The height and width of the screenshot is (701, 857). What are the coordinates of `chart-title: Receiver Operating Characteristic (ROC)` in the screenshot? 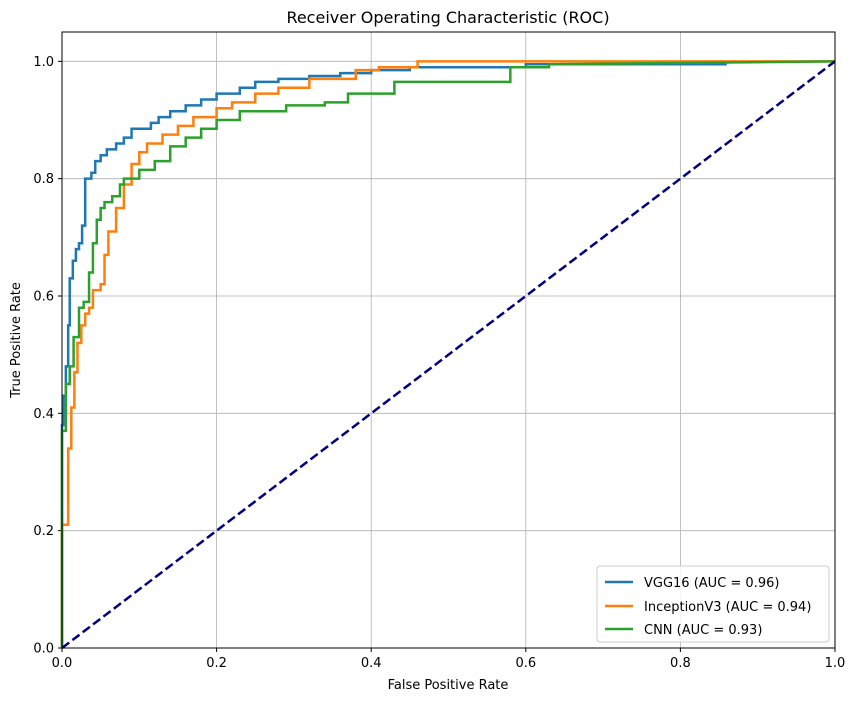 It's located at (447, 17).